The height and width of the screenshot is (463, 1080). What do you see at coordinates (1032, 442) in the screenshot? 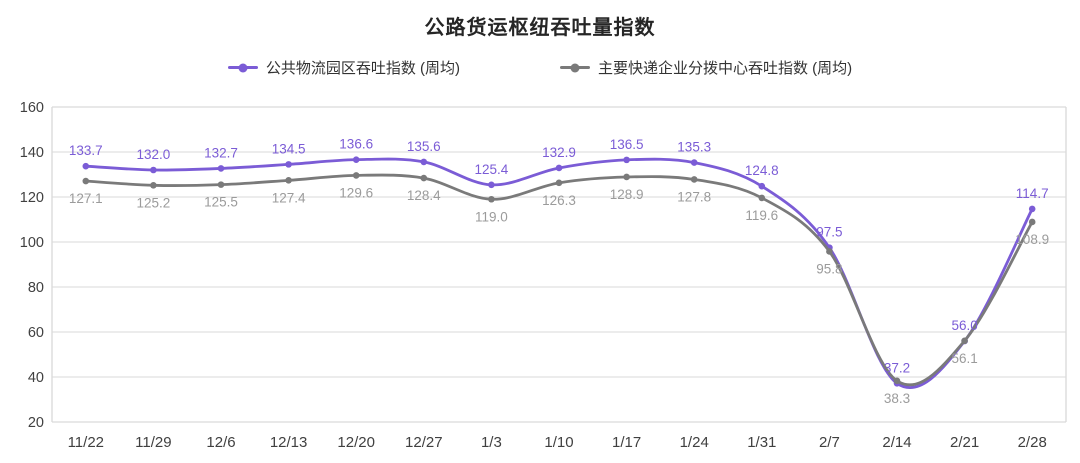
I see `x-axis-tick-label: 2/28` at bounding box center [1032, 442].